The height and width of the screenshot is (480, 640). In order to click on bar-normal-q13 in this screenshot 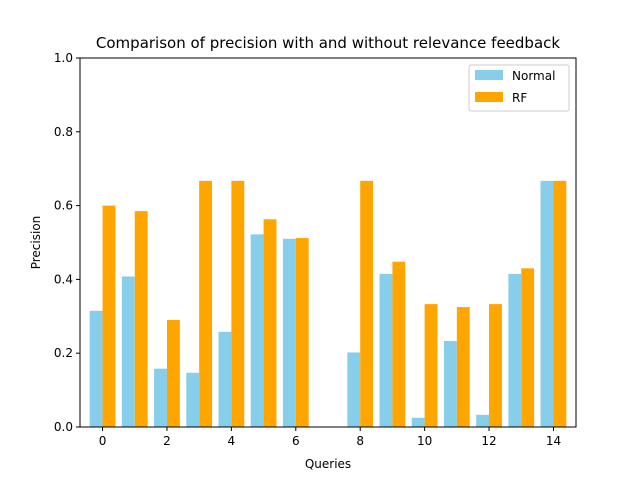, I will do `click(515, 350)`.